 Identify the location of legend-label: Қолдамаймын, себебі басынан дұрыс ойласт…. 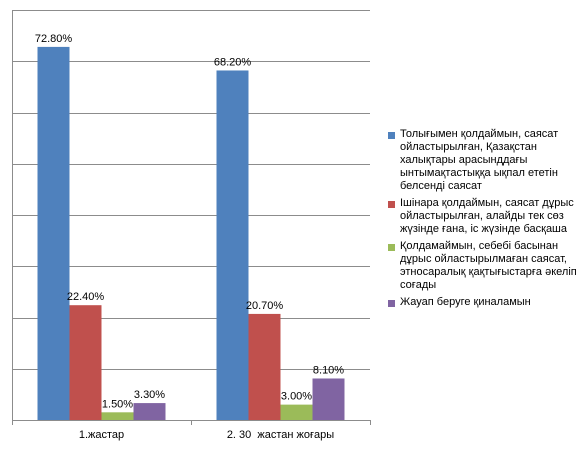
(488, 265).